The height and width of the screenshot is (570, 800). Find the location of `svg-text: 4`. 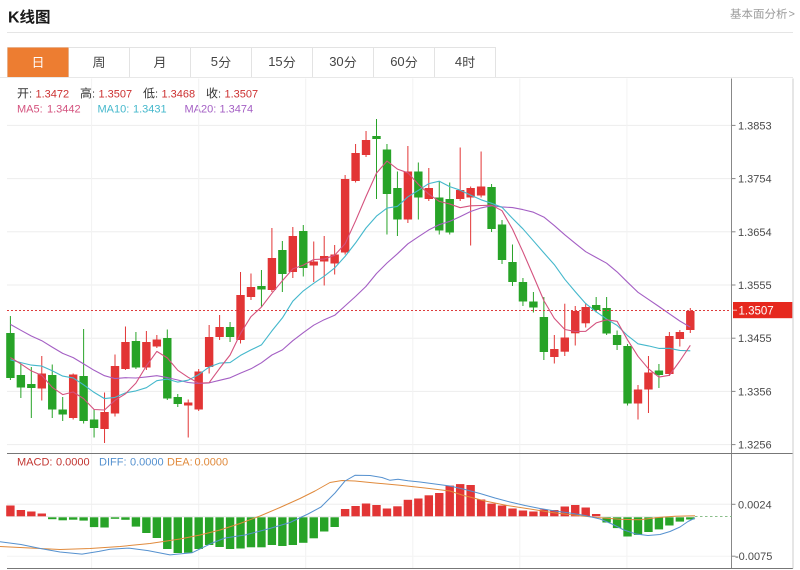

svg-text: 4 is located at coordinates (458, 61).